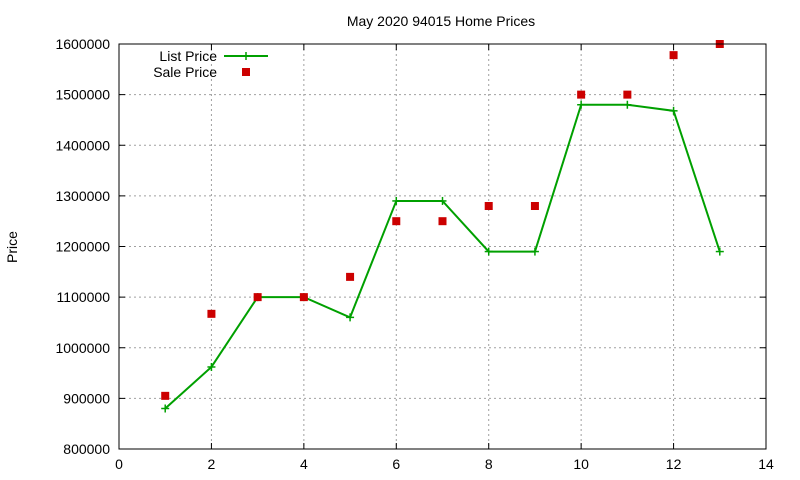 The image size is (800, 480). What do you see at coordinates (12, 247) in the screenshot?
I see `y-axis-label: Price` at bounding box center [12, 247].